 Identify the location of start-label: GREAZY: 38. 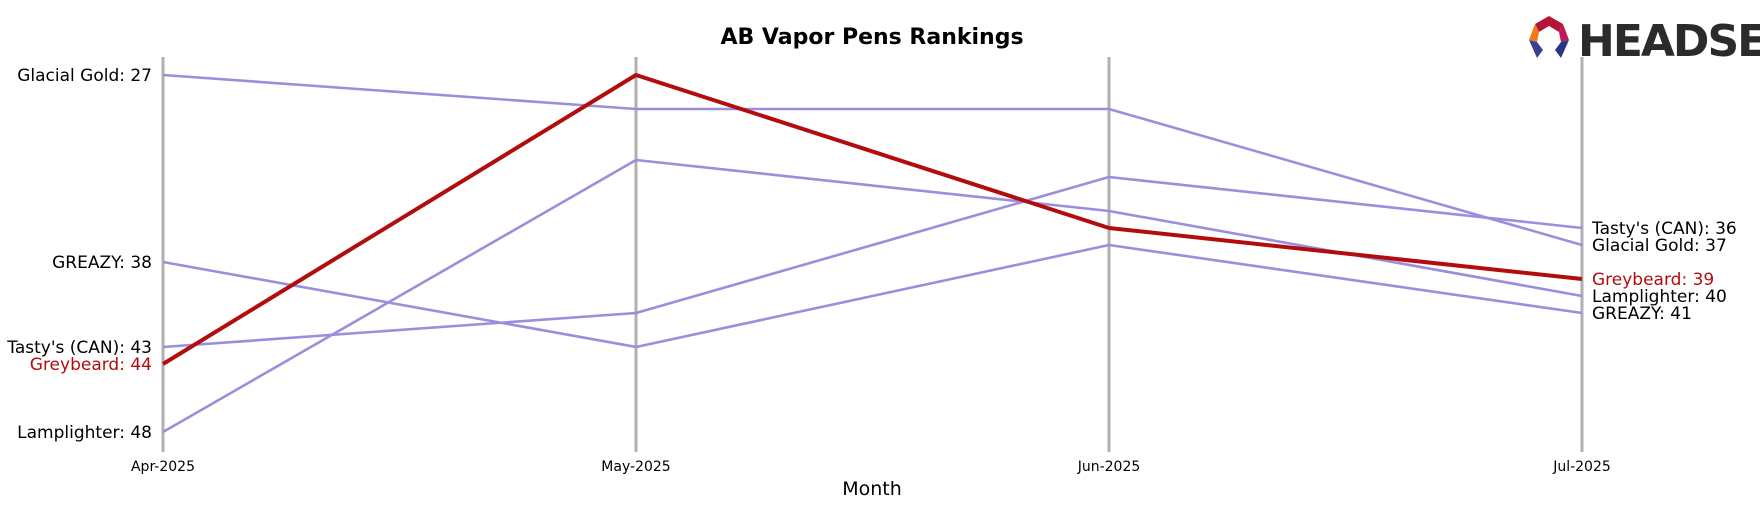
(102, 263).